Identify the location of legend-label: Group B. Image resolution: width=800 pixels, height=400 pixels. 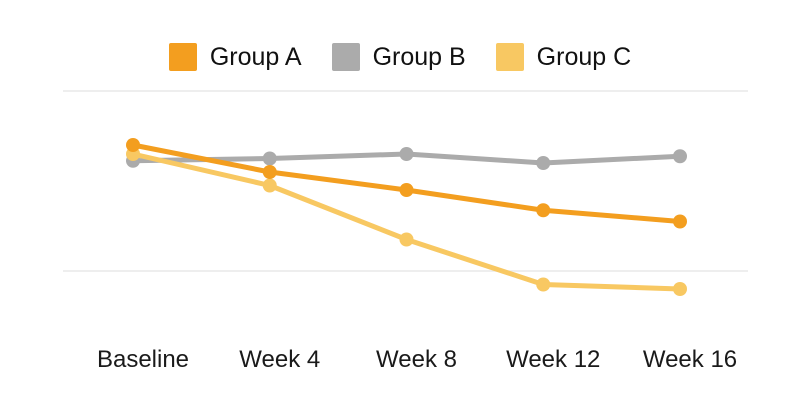
(419, 57).